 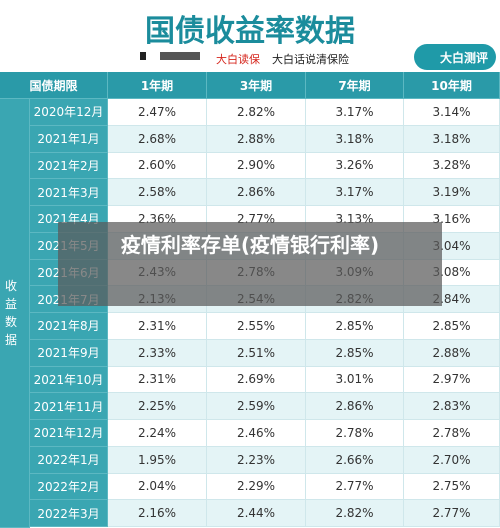 What do you see at coordinates (157, 513) in the screenshot?
I see `table-cell: 2.16%` at bounding box center [157, 513].